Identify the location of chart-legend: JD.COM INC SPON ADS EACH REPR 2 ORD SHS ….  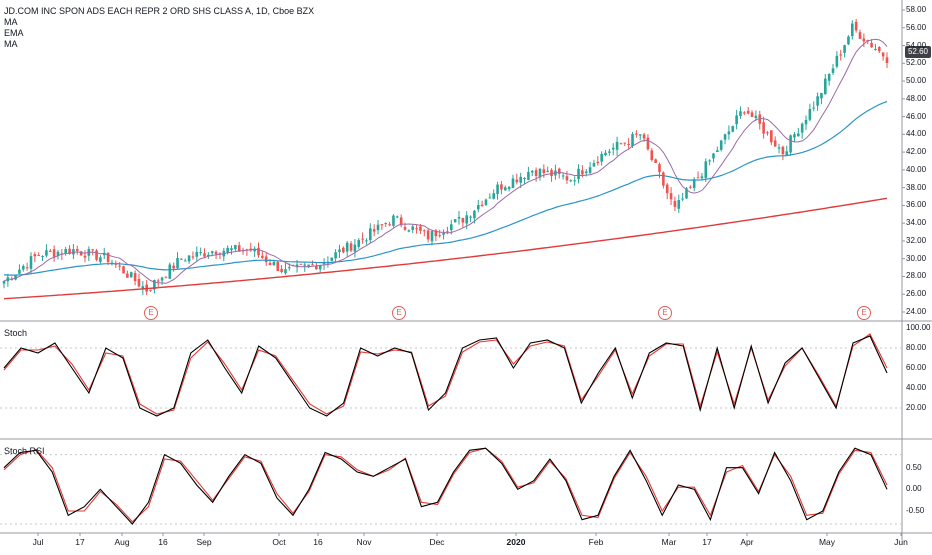
(159, 28).